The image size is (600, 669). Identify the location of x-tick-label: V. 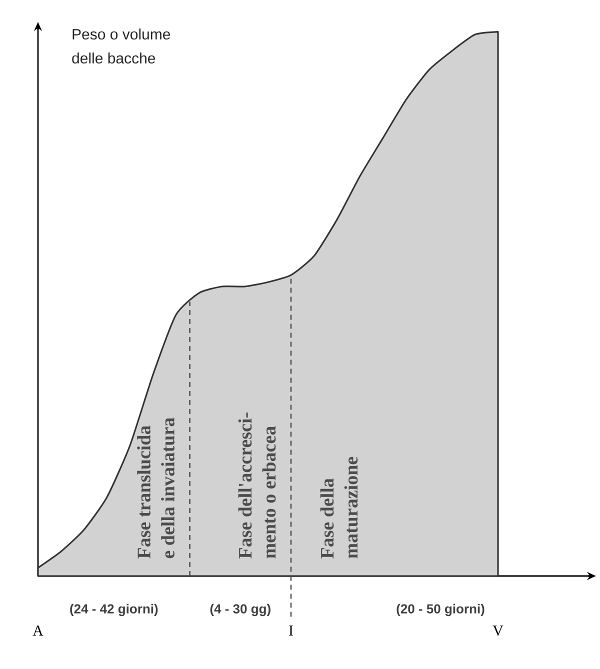
(498, 631).